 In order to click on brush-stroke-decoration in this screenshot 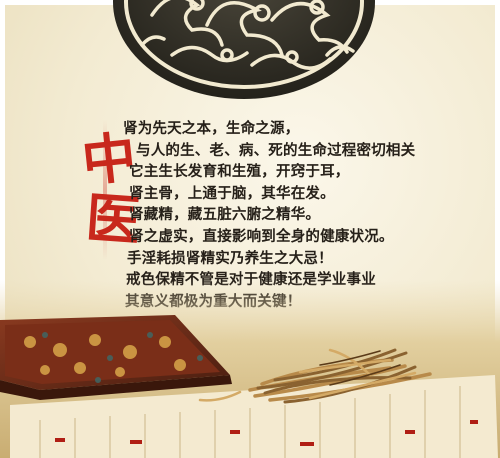, I will do `click(105, 190)`.